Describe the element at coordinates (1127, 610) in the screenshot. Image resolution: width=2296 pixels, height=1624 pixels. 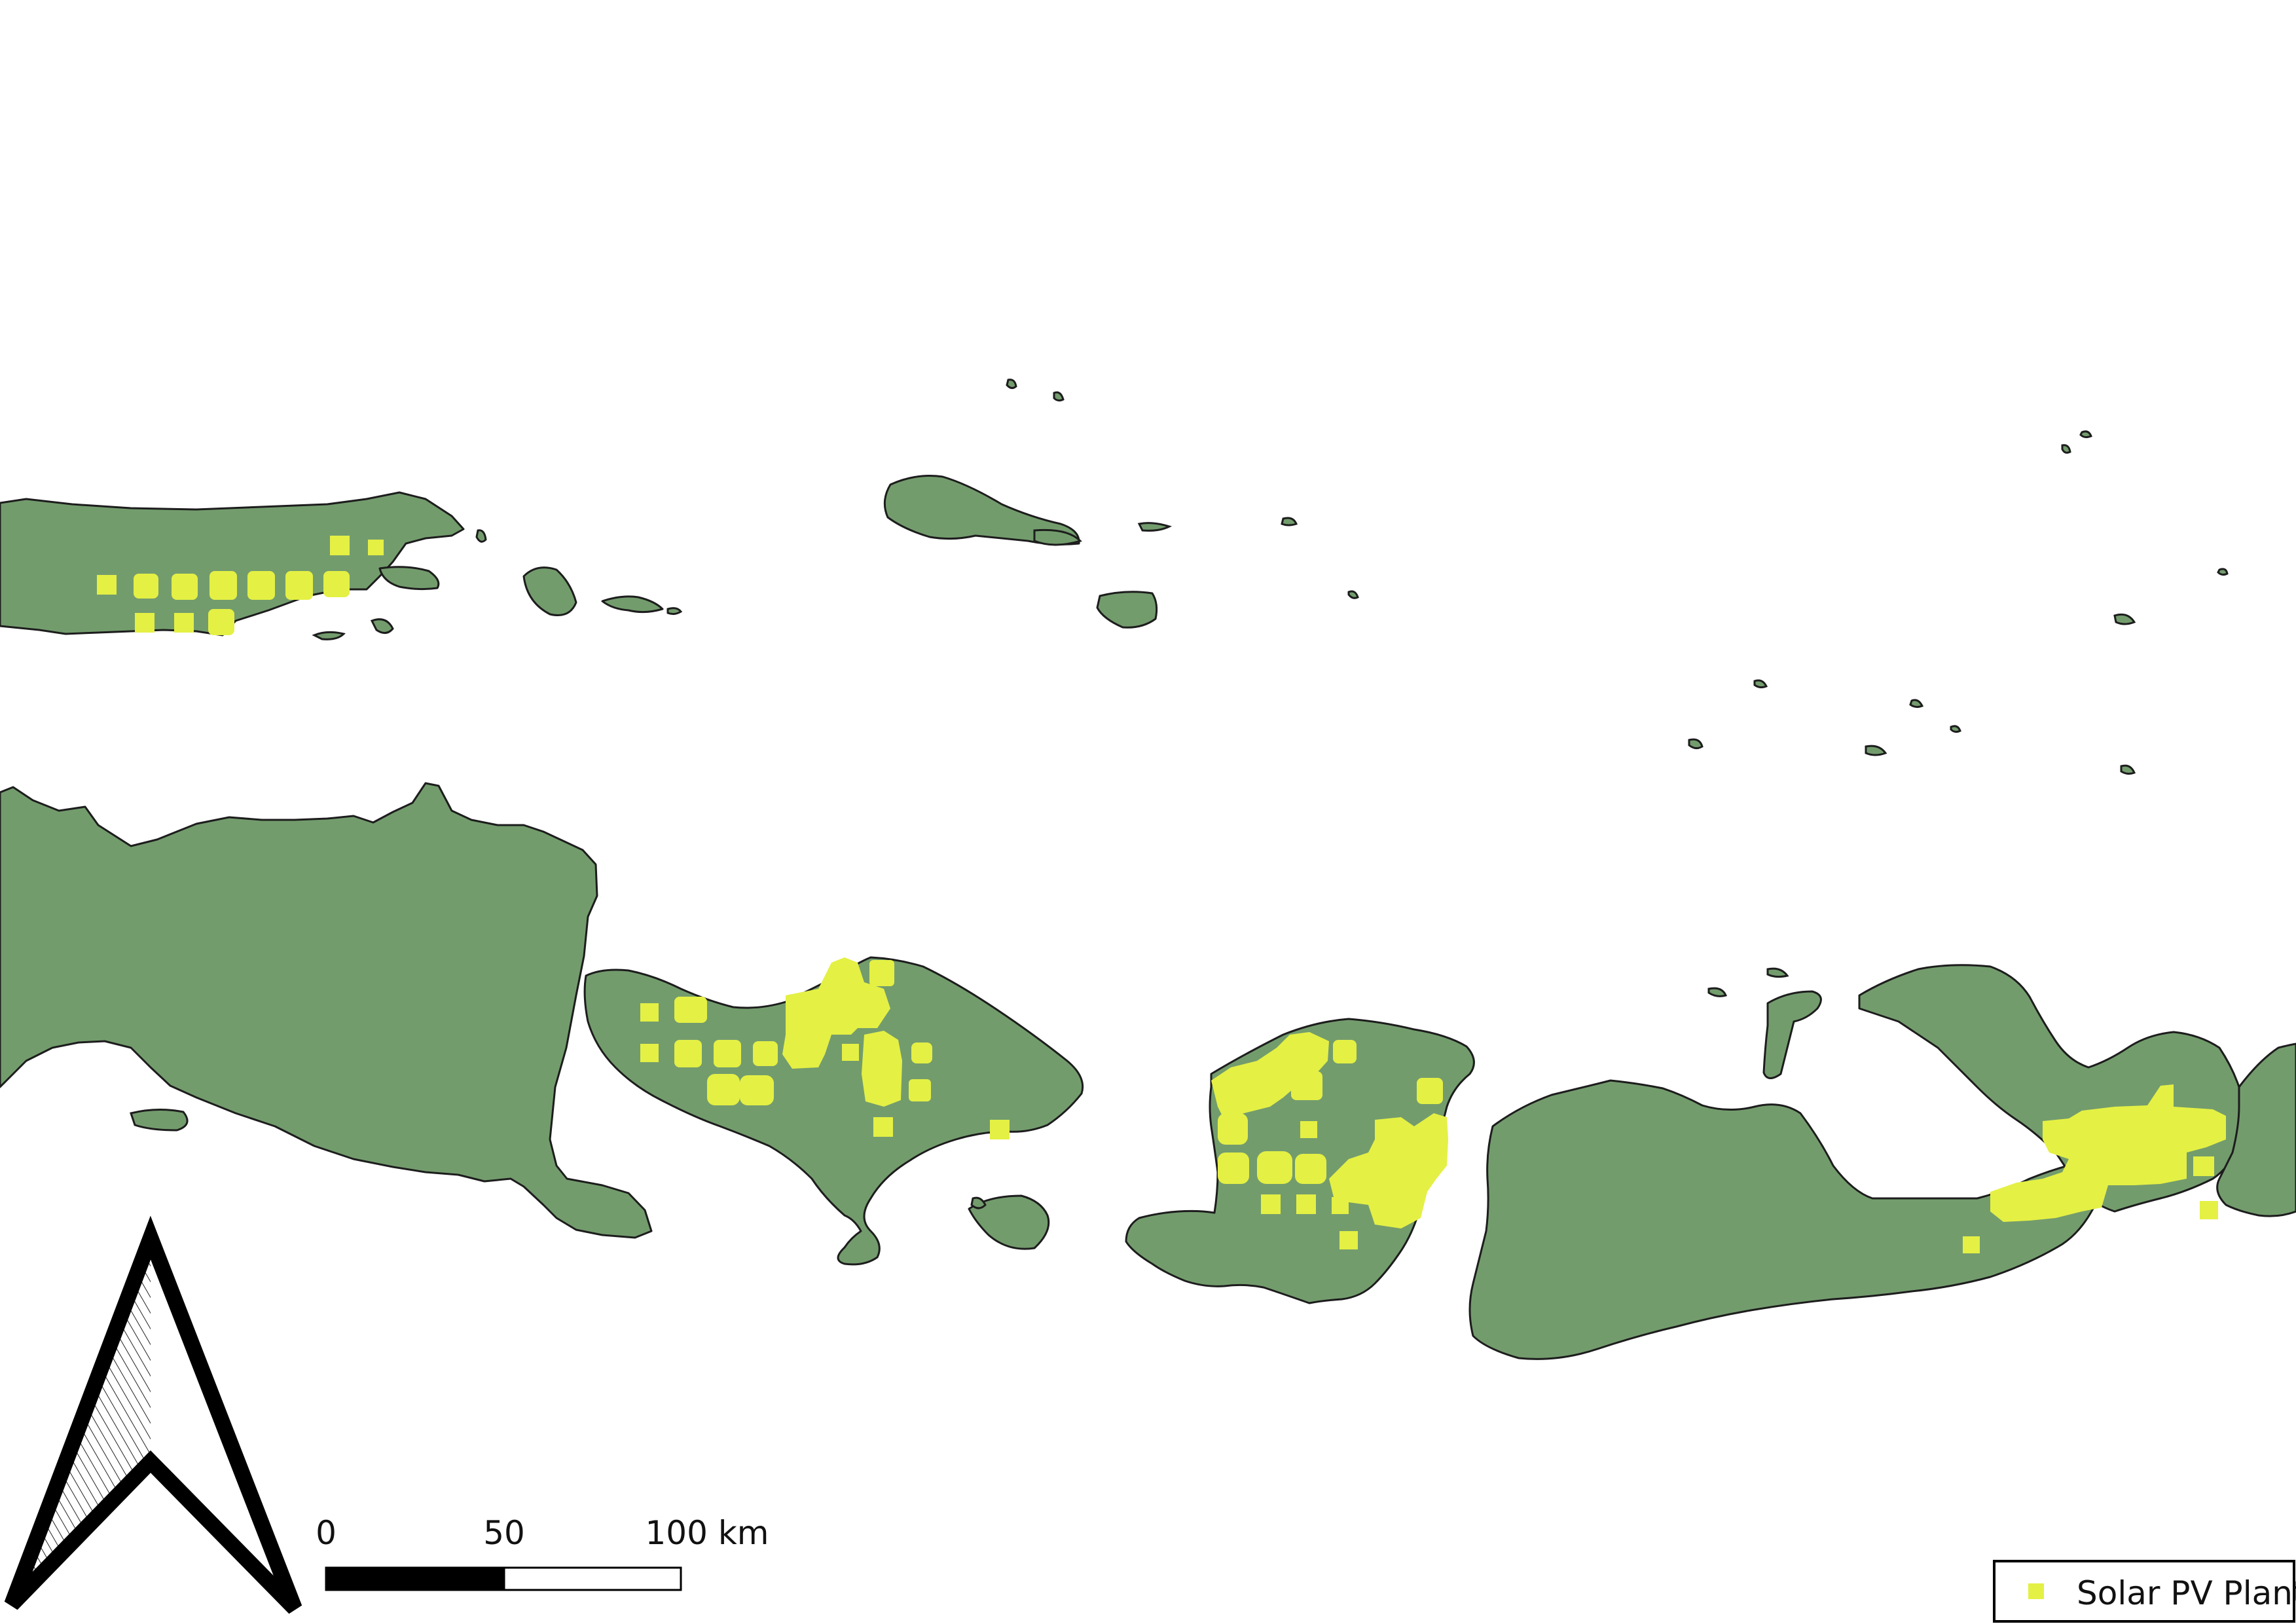
I see `island-kangean-east` at that location.